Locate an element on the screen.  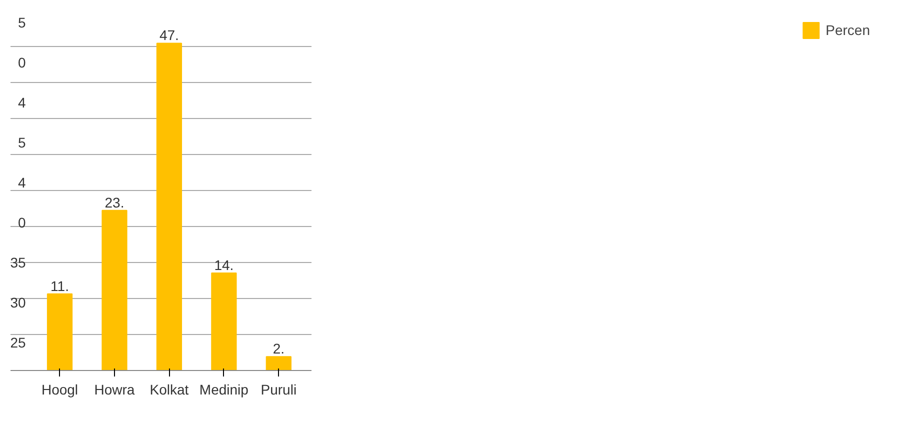
legend-label: Percen is located at coordinates (848, 30).